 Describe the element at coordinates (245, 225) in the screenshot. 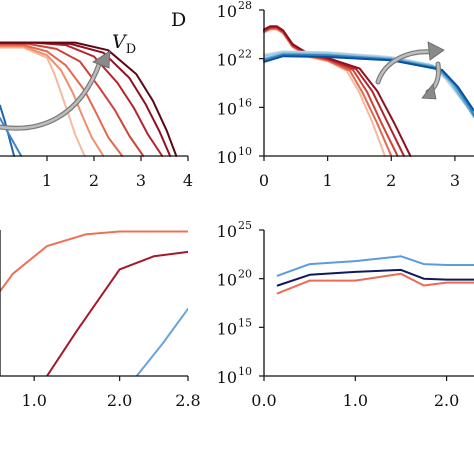

I see `y-tick-exponent: 25` at that location.